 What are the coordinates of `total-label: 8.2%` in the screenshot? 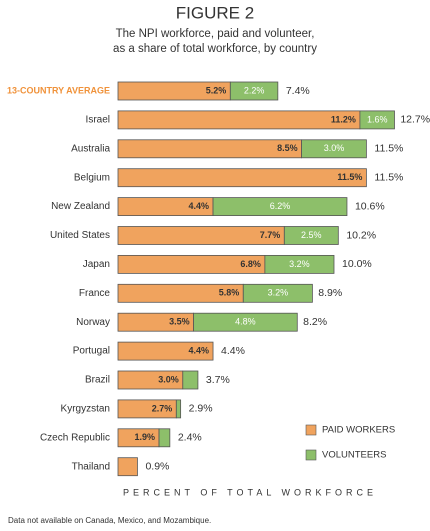 It's located at (315, 322).